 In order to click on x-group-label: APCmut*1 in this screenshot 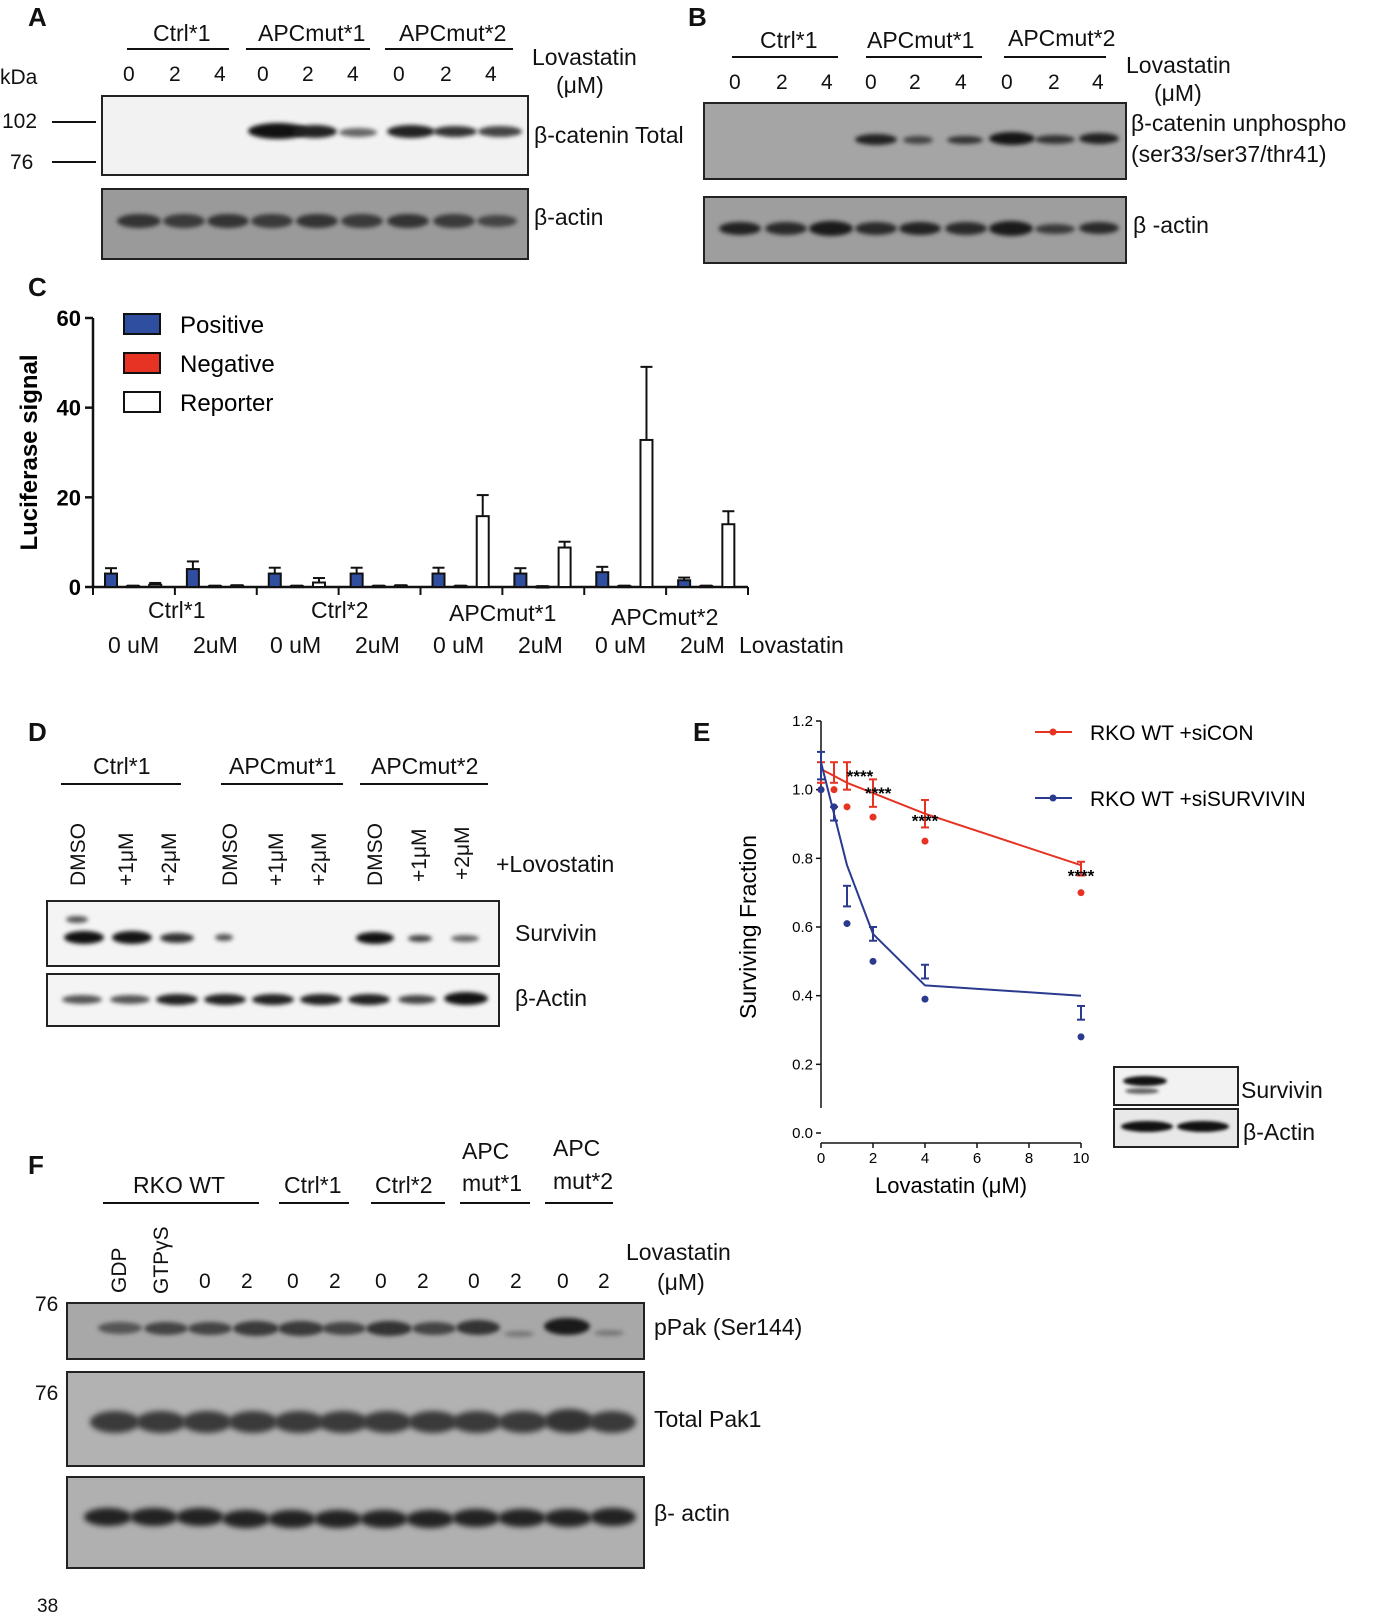, I will do `click(503, 613)`.